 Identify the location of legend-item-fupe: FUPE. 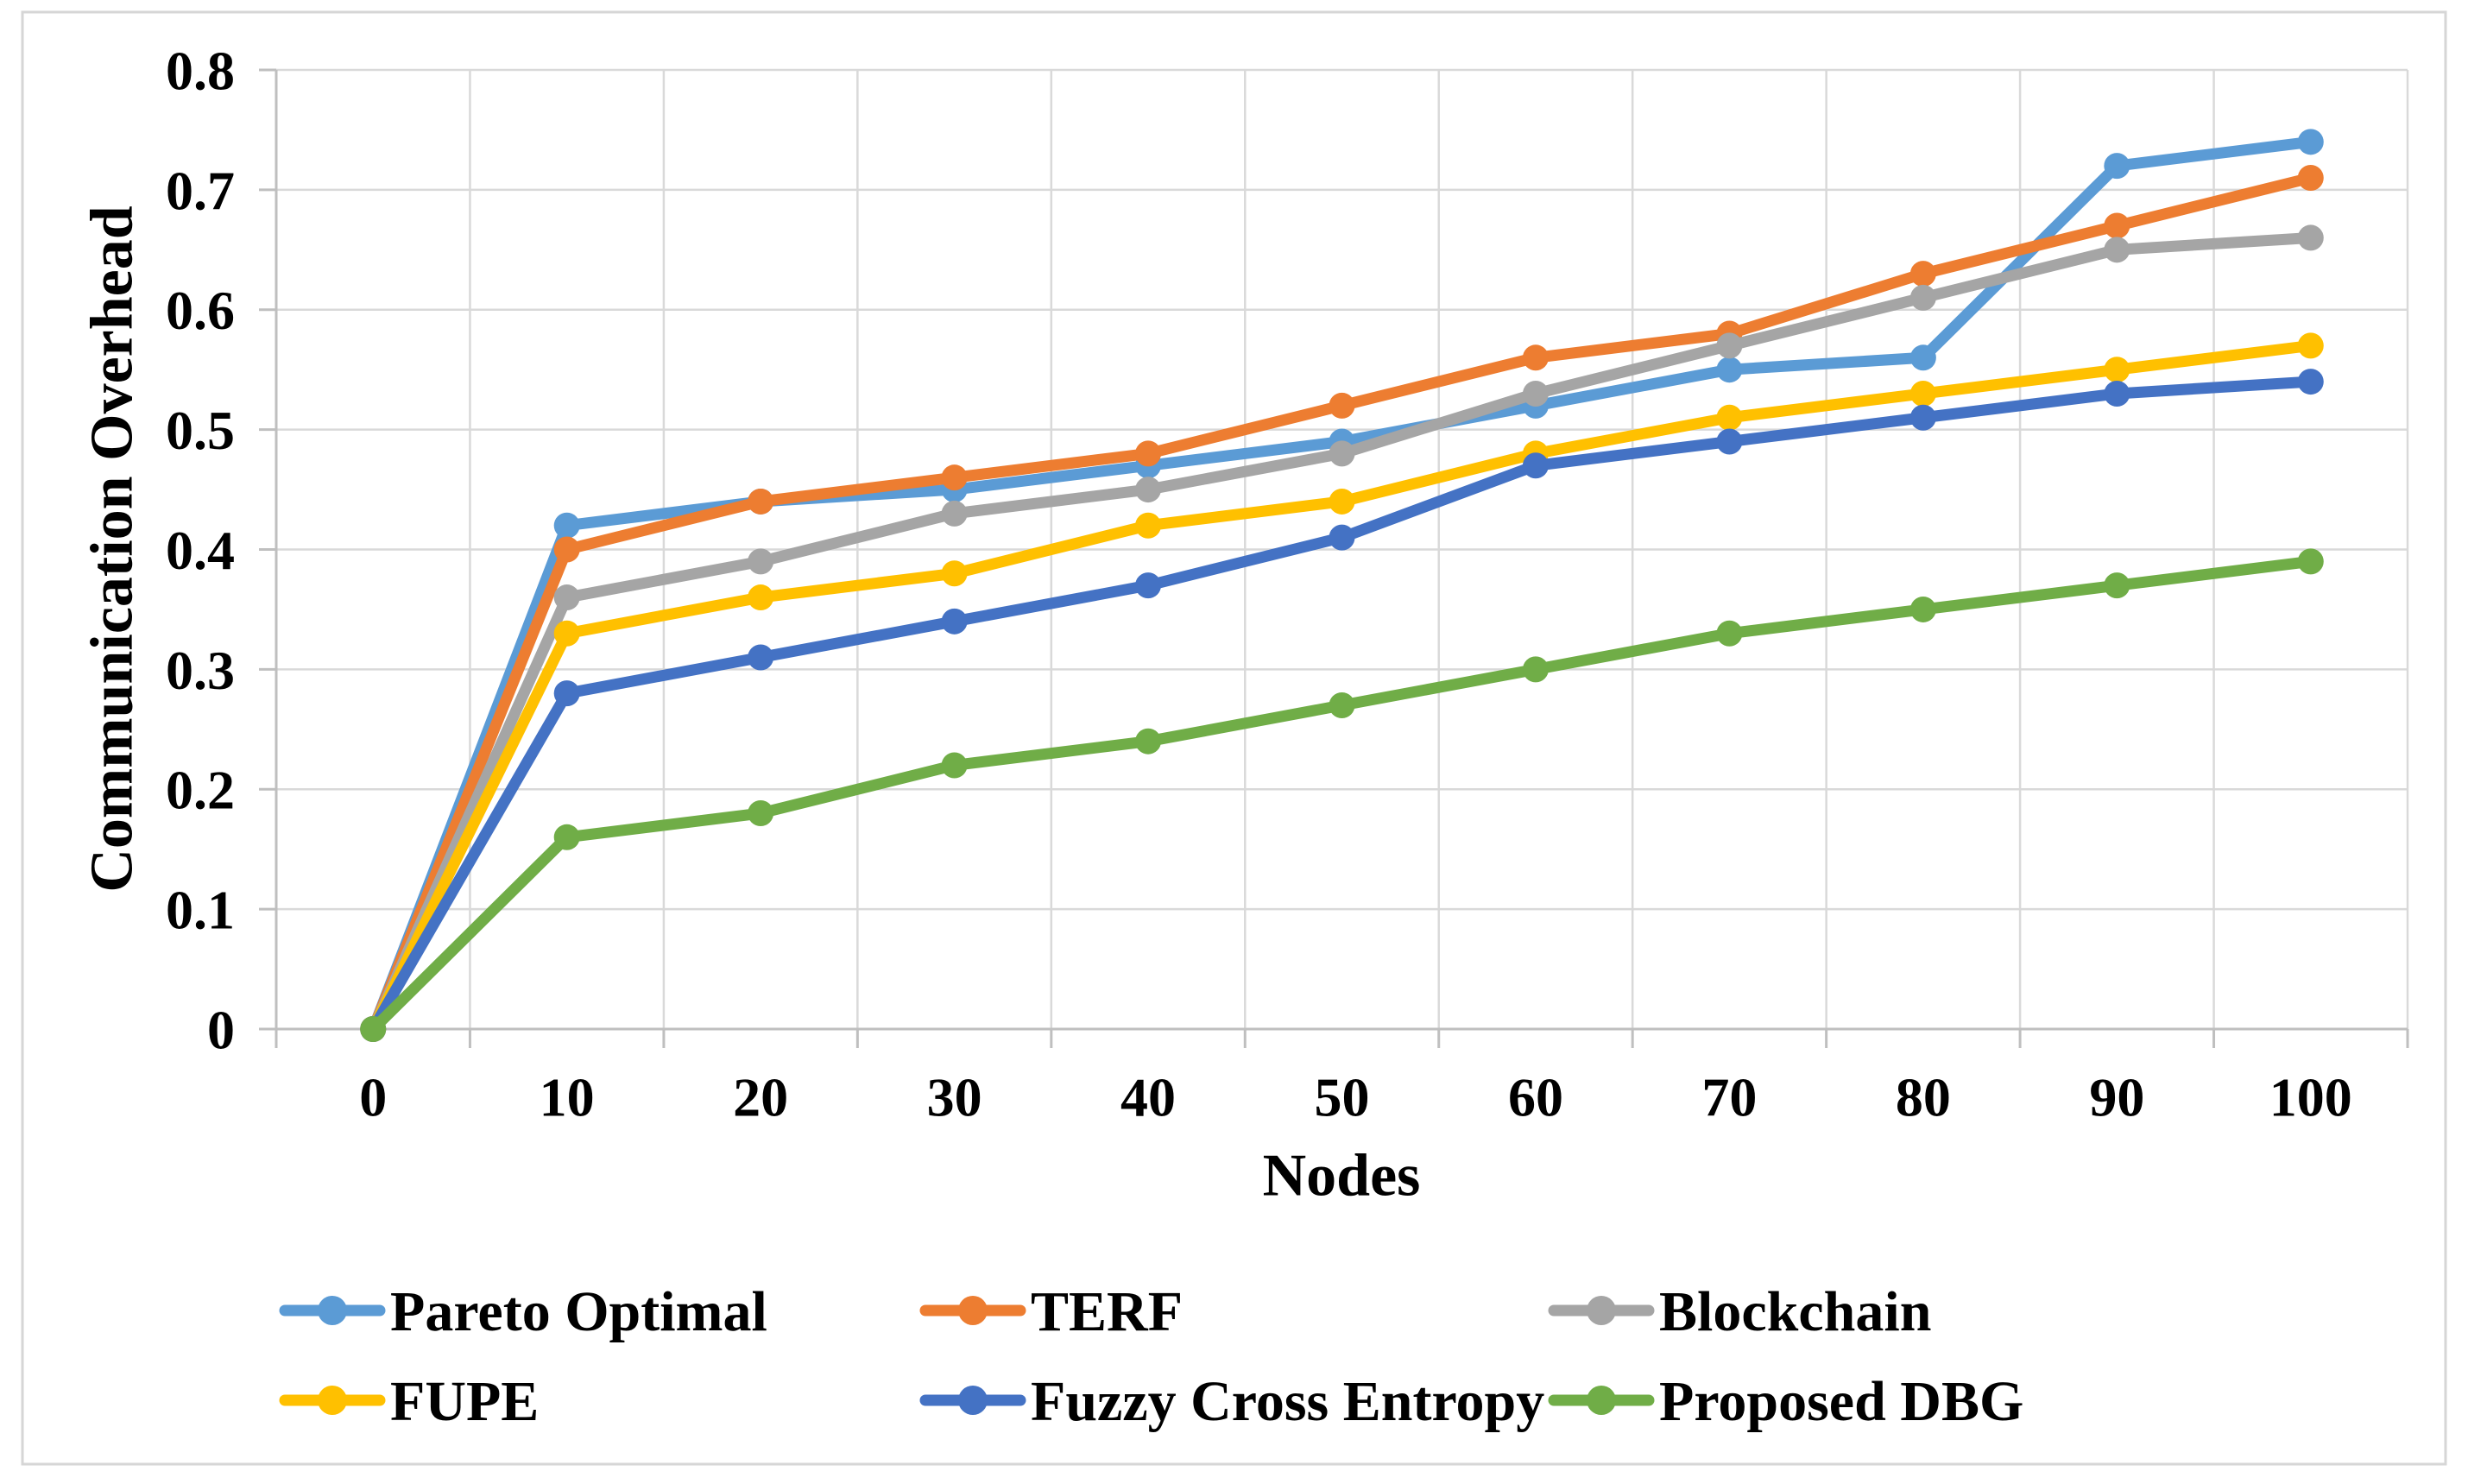
(409, 1401).